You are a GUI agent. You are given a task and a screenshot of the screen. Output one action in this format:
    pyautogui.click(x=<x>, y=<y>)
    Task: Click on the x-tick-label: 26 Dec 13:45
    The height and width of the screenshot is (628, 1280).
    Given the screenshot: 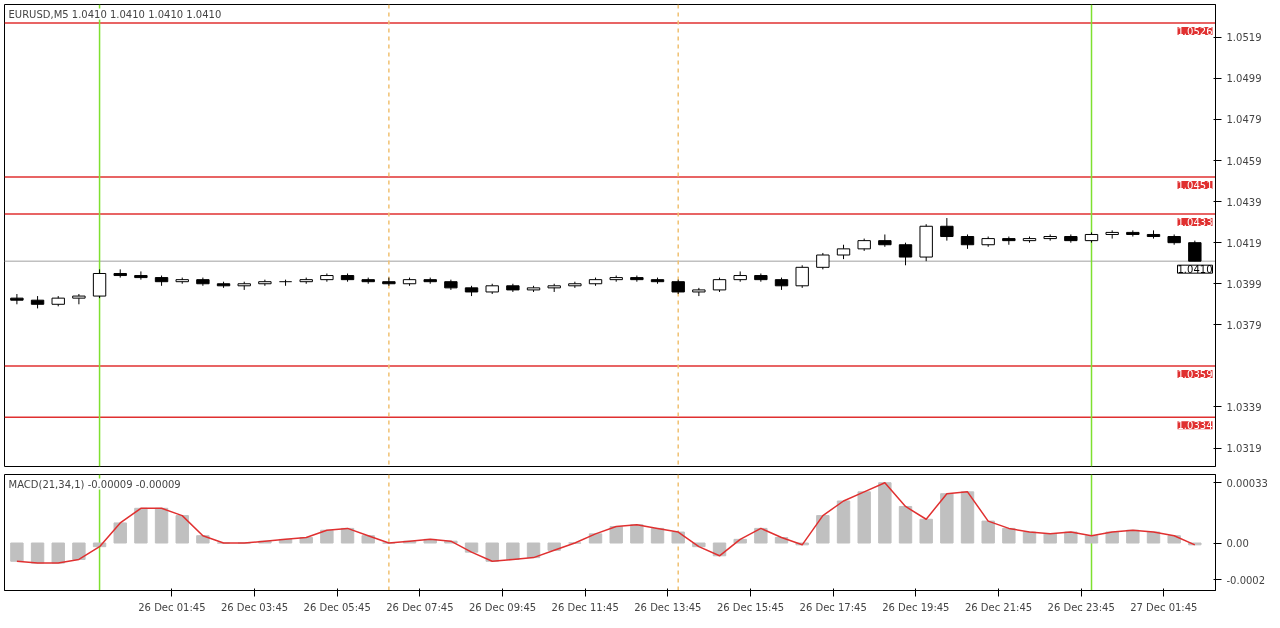 What is the action you would take?
    pyautogui.click(x=668, y=607)
    